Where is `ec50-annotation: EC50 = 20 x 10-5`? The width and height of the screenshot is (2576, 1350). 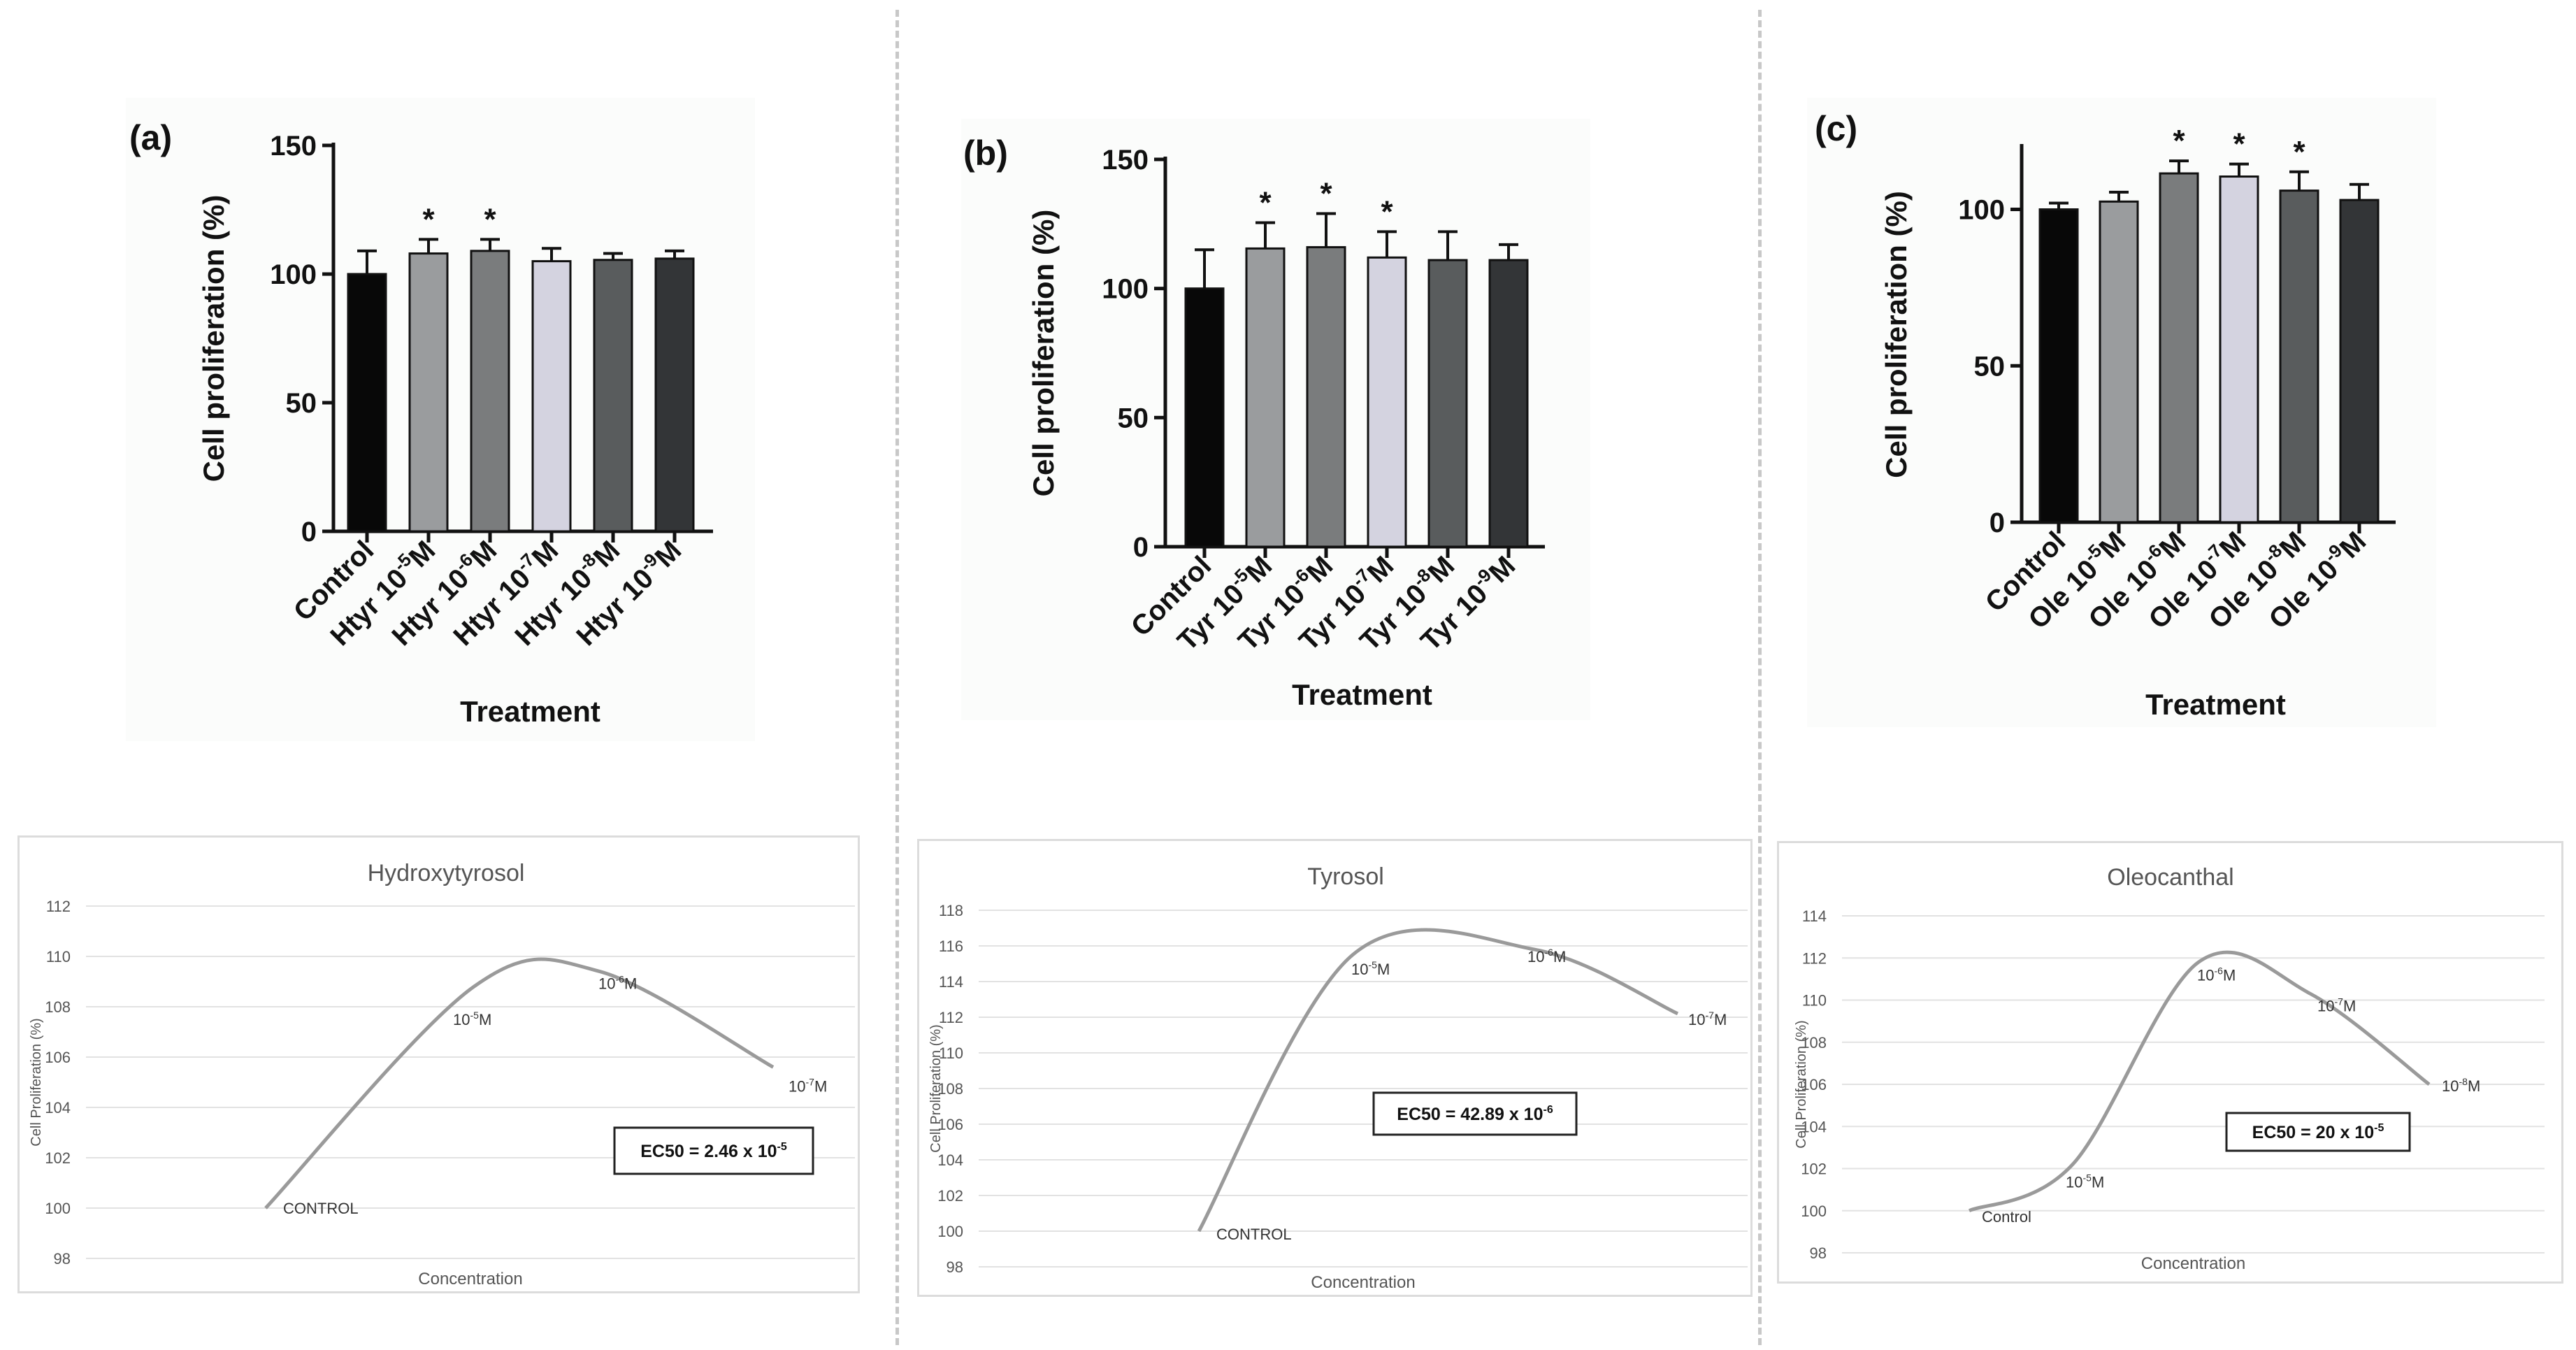 ec50-annotation: EC50 = 20 x 10-5 is located at coordinates (2318, 1132).